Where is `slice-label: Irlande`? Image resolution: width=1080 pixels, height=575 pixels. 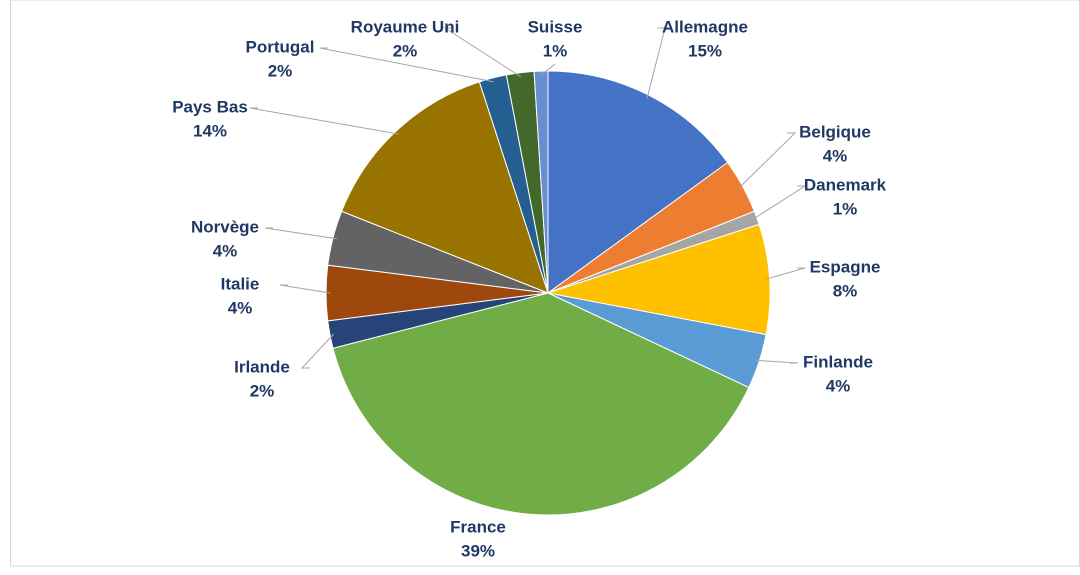
slice-label: Irlande is located at coordinates (262, 366).